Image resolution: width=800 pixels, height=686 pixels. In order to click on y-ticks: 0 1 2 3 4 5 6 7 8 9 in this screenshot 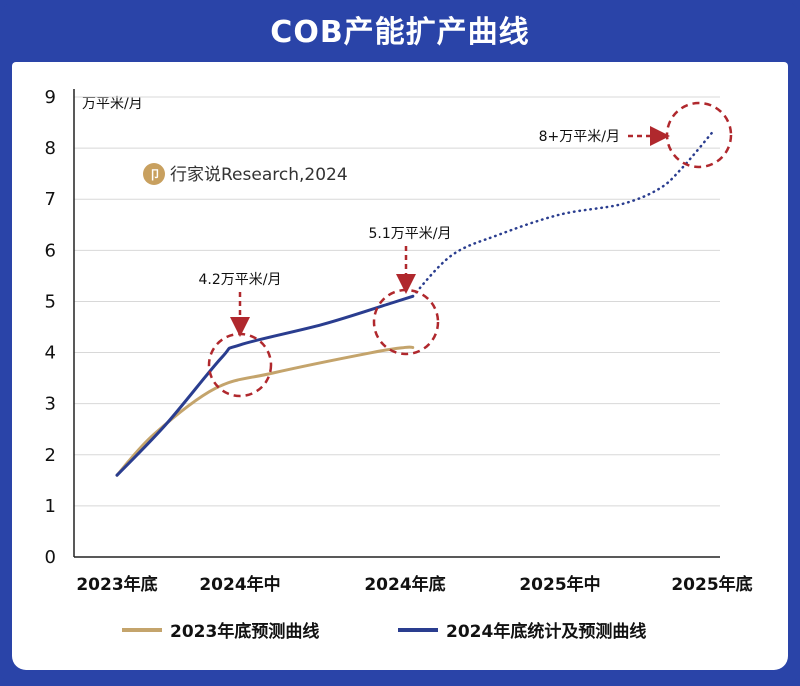, I will do `click(50, 327)`.